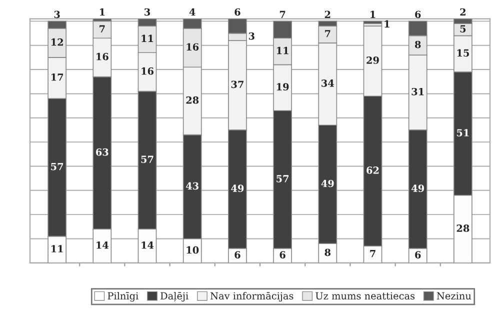 Image resolution: width=500 pixels, height=313 pixels. I want to click on data-label: 51, so click(462, 132).